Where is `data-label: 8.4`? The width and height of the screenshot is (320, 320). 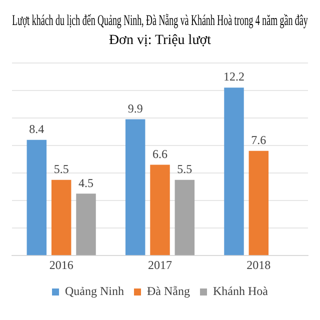 data-label: 8.4 is located at coordinates (36, 129).